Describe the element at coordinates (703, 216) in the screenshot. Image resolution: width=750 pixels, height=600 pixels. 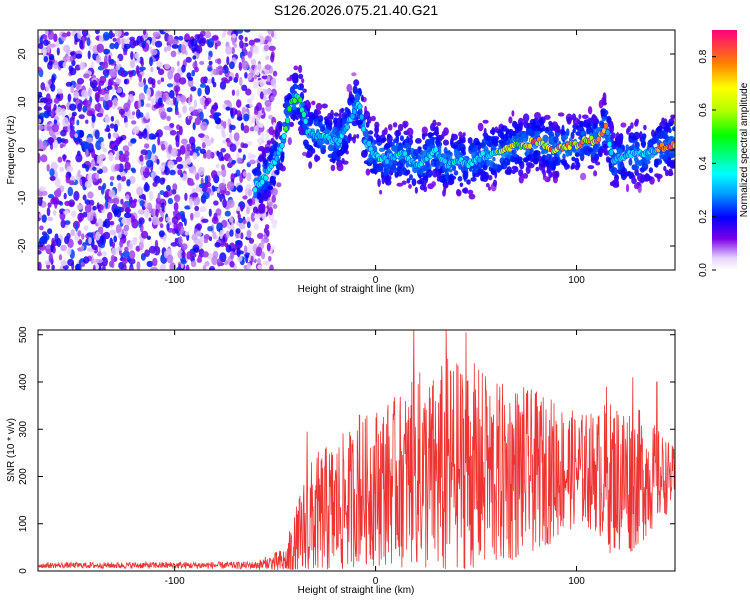
I see `colorbar-tick-label: 0.2` at that location.